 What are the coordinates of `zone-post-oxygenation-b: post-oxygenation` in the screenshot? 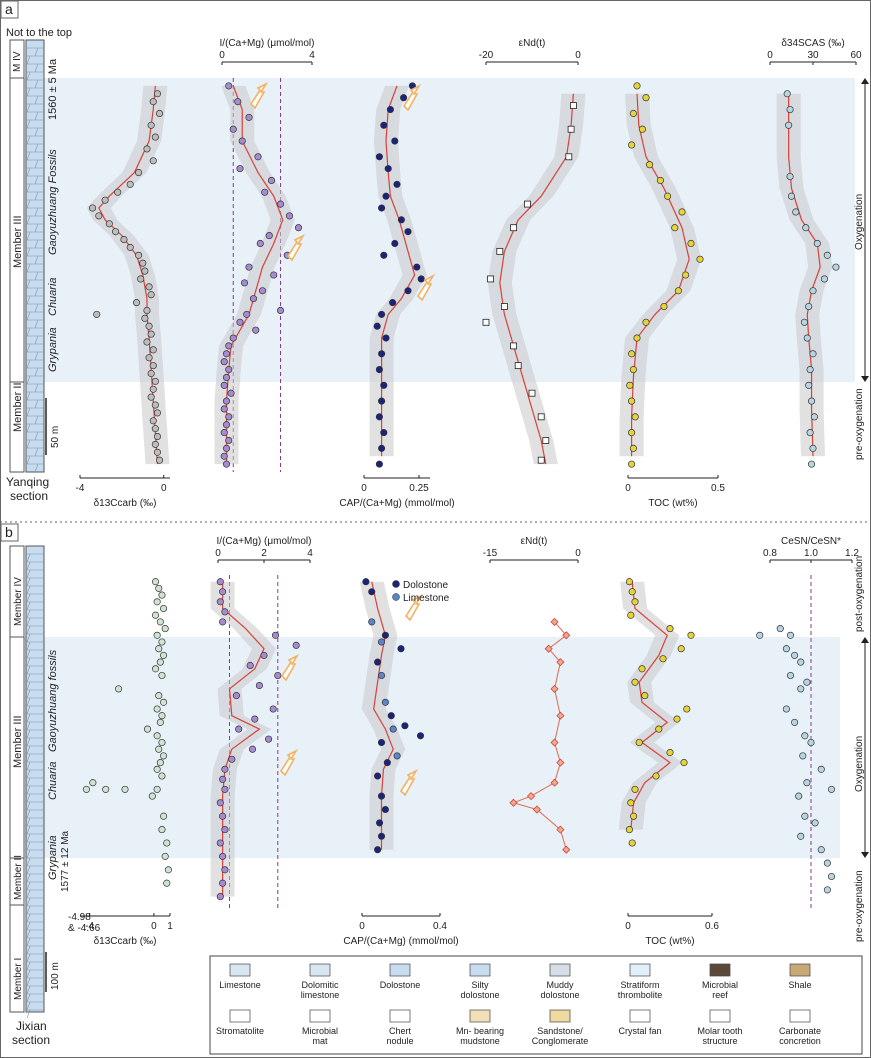 It's located at (859, 594).